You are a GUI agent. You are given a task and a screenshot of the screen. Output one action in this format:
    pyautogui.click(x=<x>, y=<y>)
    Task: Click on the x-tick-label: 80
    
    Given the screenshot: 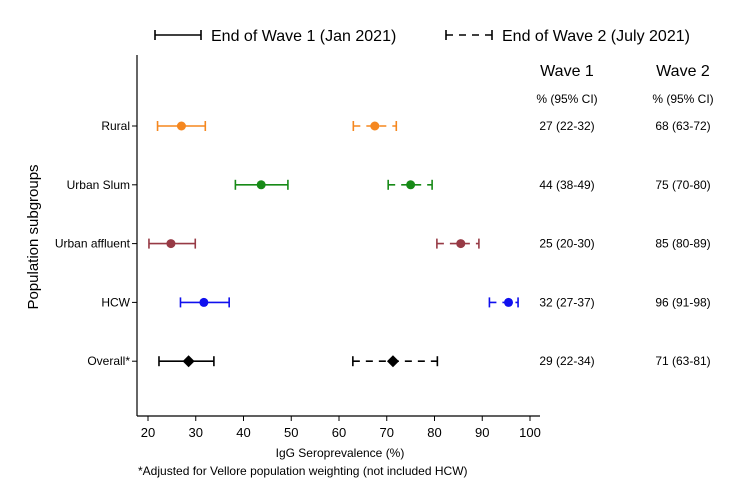 What is the action you would take?
    pyautogui.click(x=434, y=432)
    